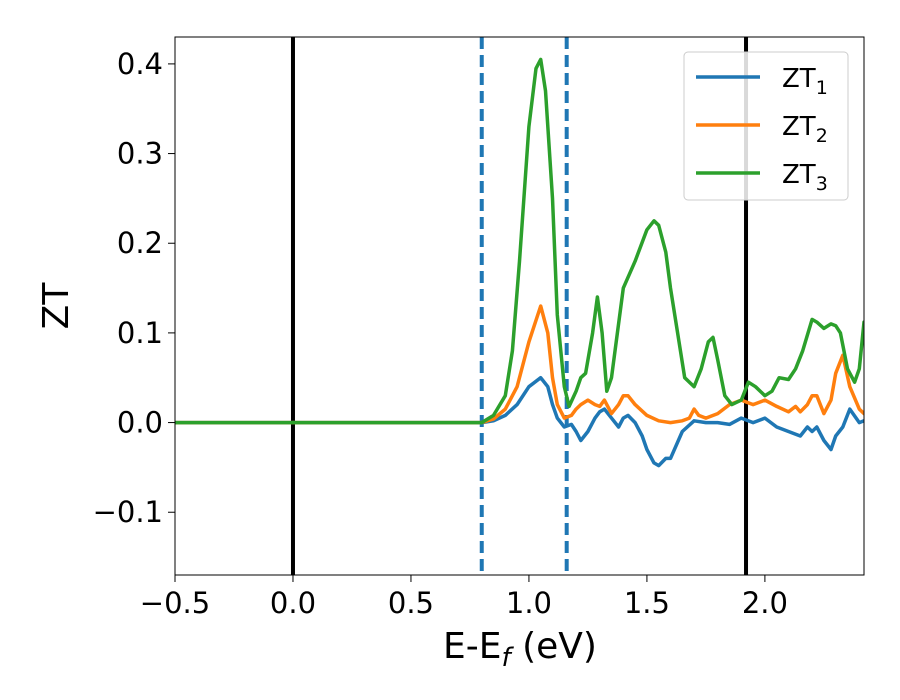 This screenshot has height=700, width=900. What do you see at coordinates (805, 129) in the screenshot?
I see `legend-label-zt2: ZT2` at bounding box center [805, 129].